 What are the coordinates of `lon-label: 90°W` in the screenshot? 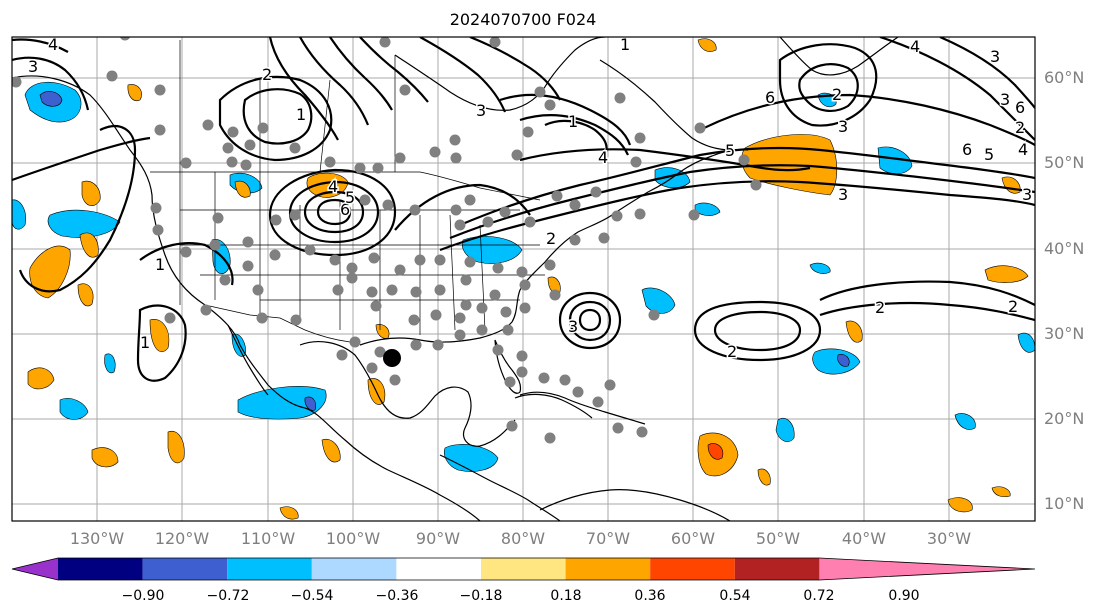 It's located at (438, 538).